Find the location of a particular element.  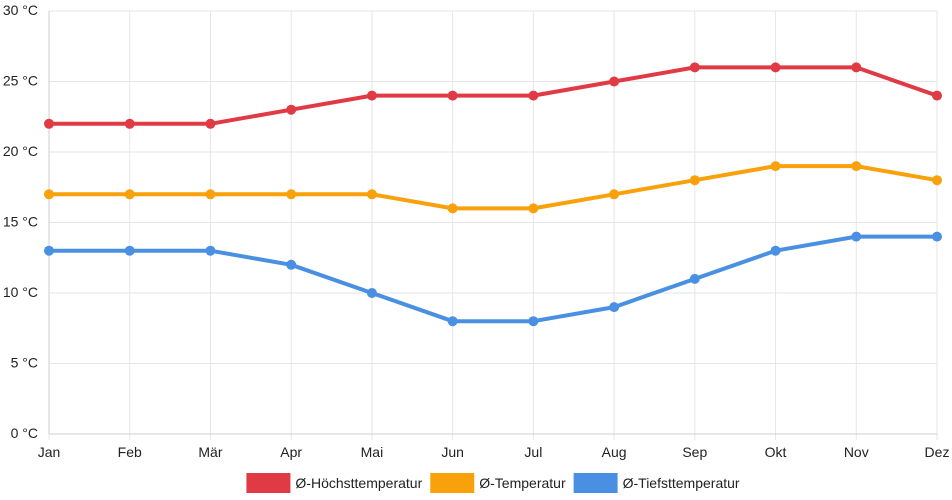

y-axis-labels: 0 °C 5 °C 10 °C 15 °C 20 °C 25 °C 30 °C is located at coordinates (20, 221).